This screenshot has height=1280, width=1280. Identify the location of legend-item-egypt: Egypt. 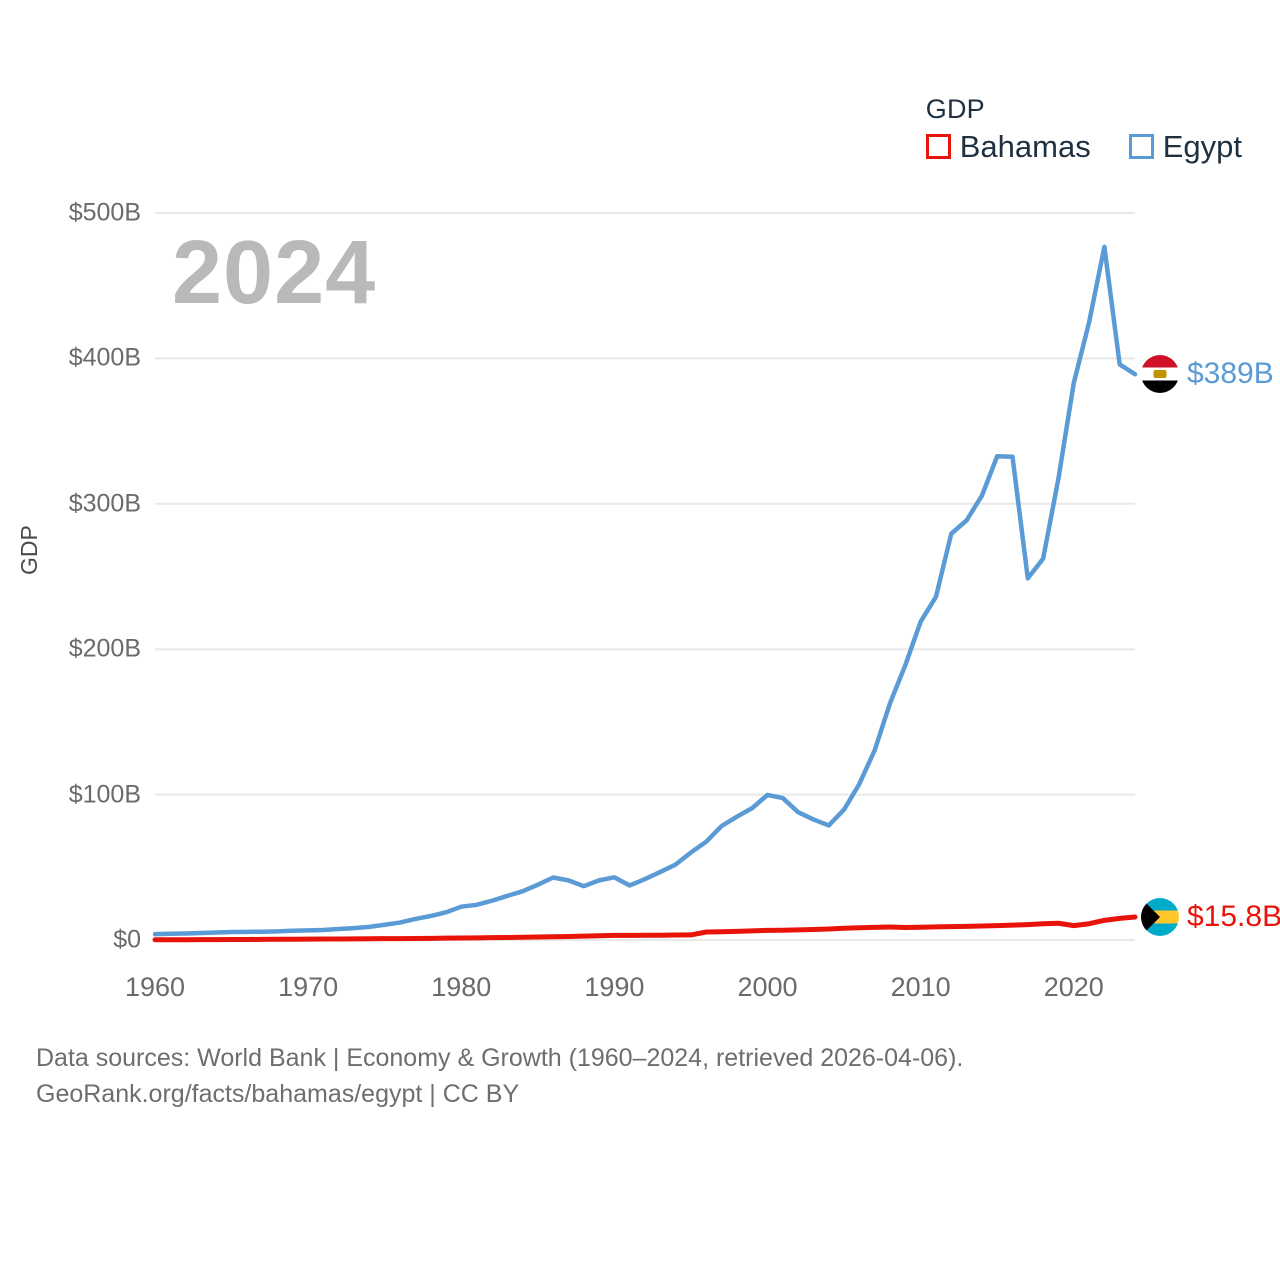
(1185, 146).